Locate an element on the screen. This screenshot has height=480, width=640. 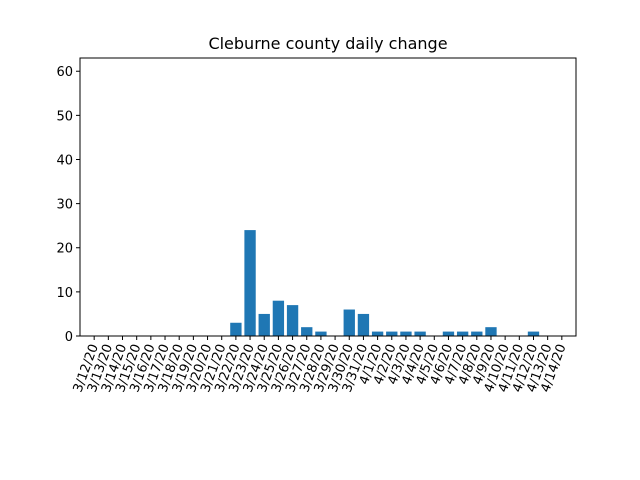
y-tick-label: 60 is located at coordinates (64, 72).